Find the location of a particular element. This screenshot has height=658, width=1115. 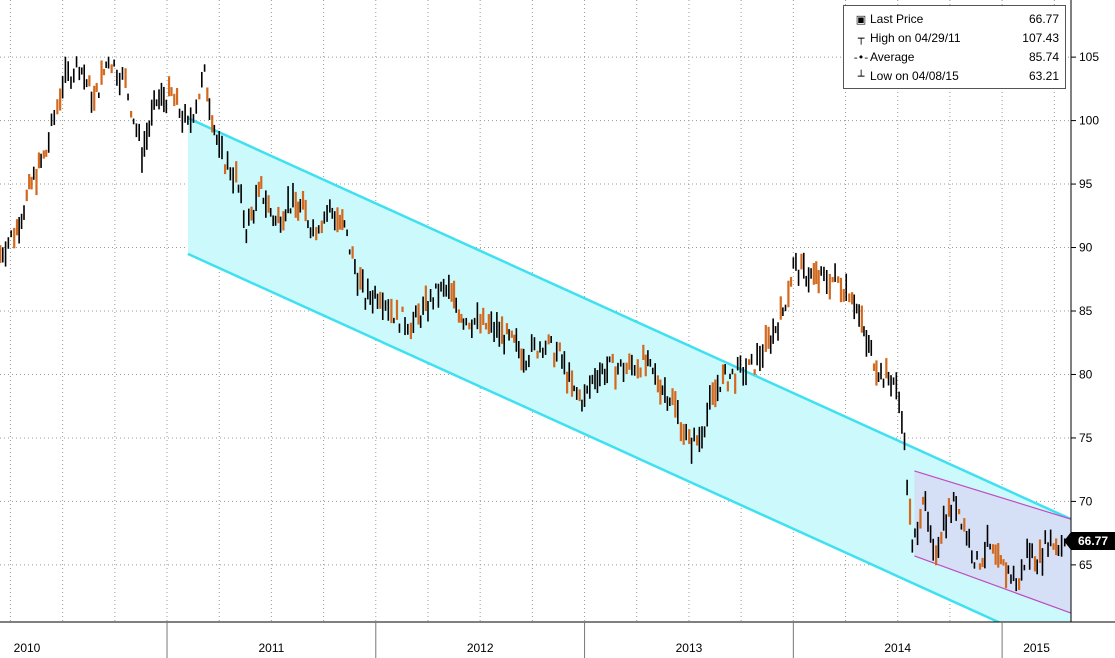

y-tick-label: 95 is located at coordinates (1086, 184).